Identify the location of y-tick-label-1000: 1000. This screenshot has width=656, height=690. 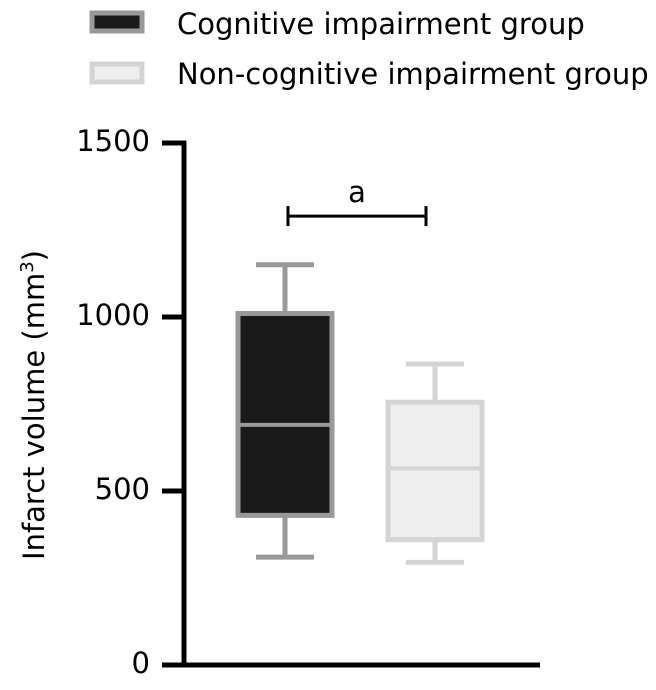
(113, 315).